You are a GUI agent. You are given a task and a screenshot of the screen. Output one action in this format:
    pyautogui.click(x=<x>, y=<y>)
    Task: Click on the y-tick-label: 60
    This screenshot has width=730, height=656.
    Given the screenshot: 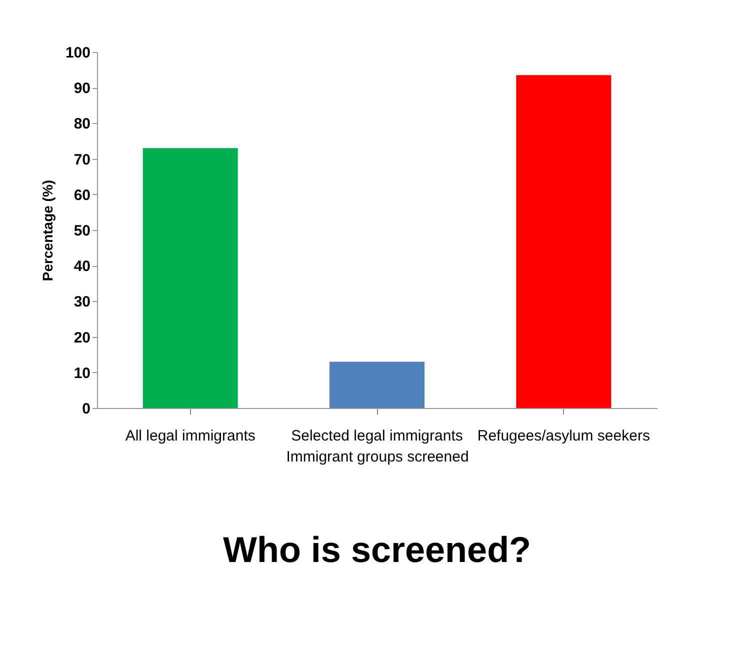 What is the action you would take?
    pyautogui.click(x=82, y=195)
    